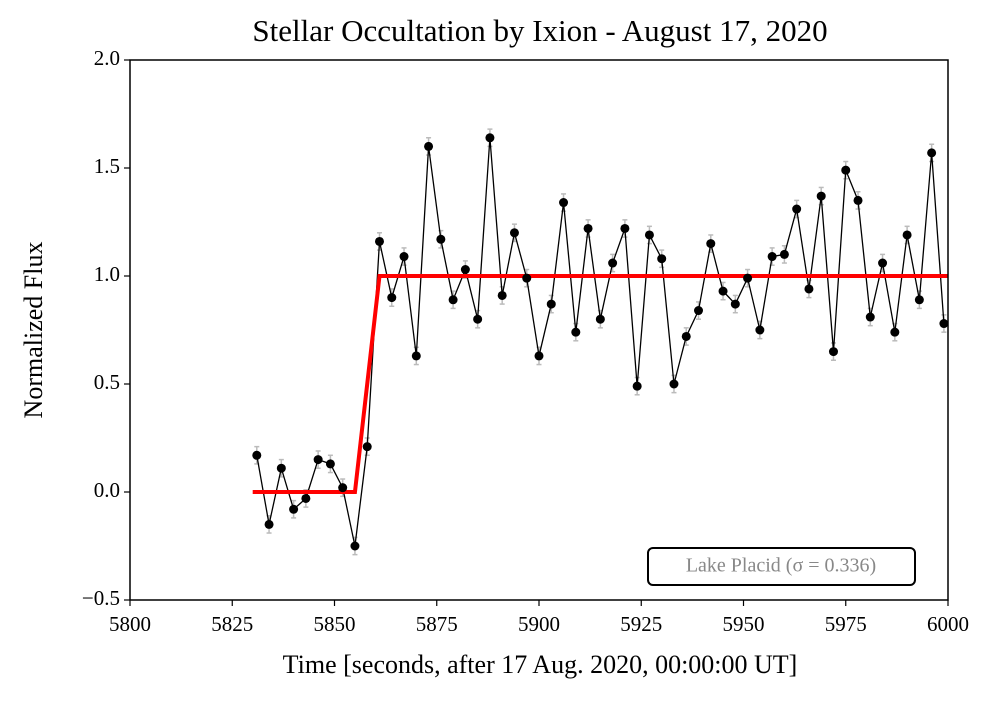 This screenshot has width=995, height=704. What do you see at coordinates (107, 382) in the screenshot?
I see `y-tick-label: 0.5` at bounding box center [107, 382].